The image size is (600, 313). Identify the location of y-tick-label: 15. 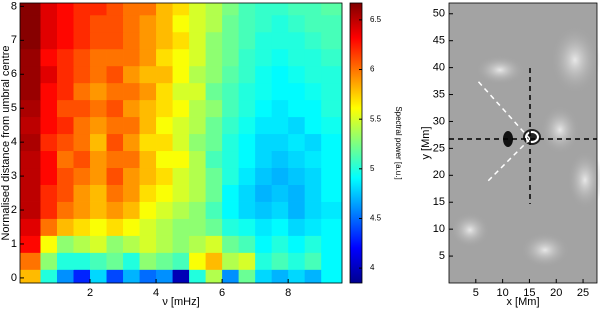
(439, 202).